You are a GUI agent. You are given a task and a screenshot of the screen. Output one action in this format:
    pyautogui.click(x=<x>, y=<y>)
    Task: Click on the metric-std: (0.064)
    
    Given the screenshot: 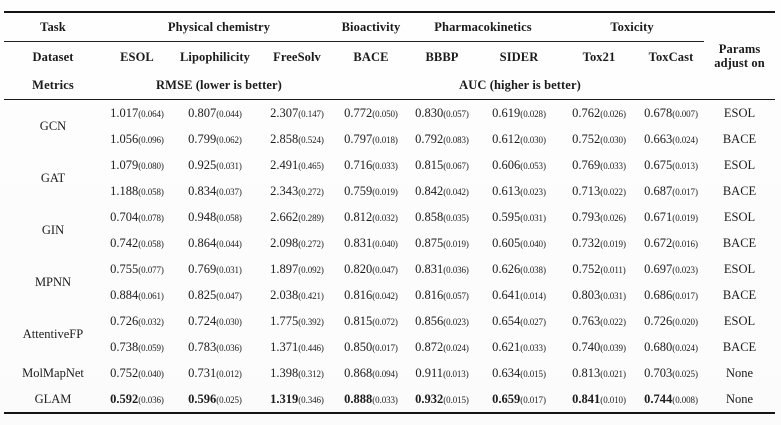 What is the action you would take?
    pyautogui.click(x=151, y=113)
    